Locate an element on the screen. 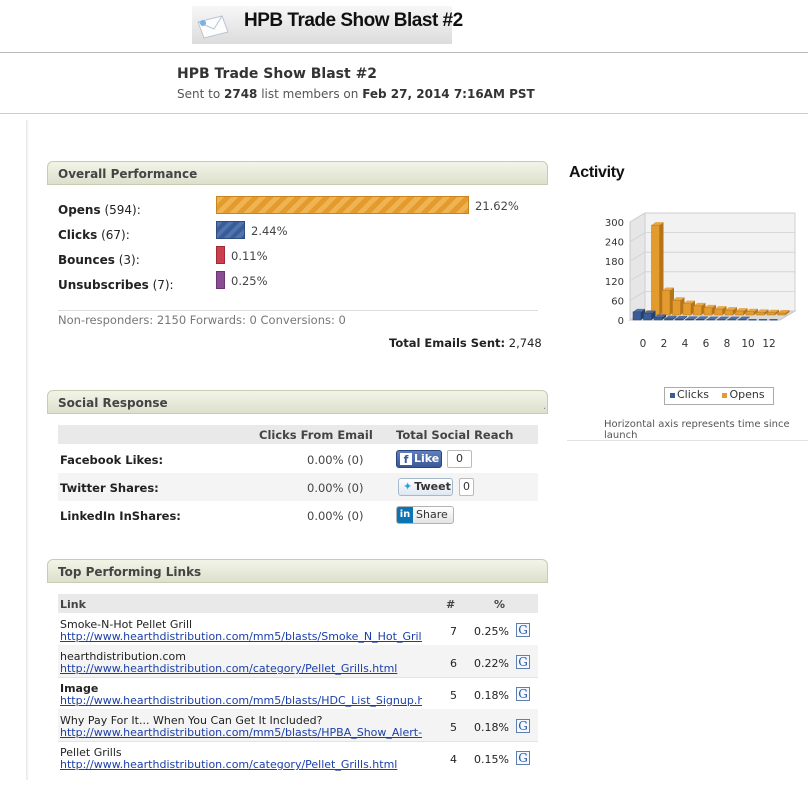 This screenshot has height=787, width=808. social-response-heading: Social Response is located at coordinates (297, 402).